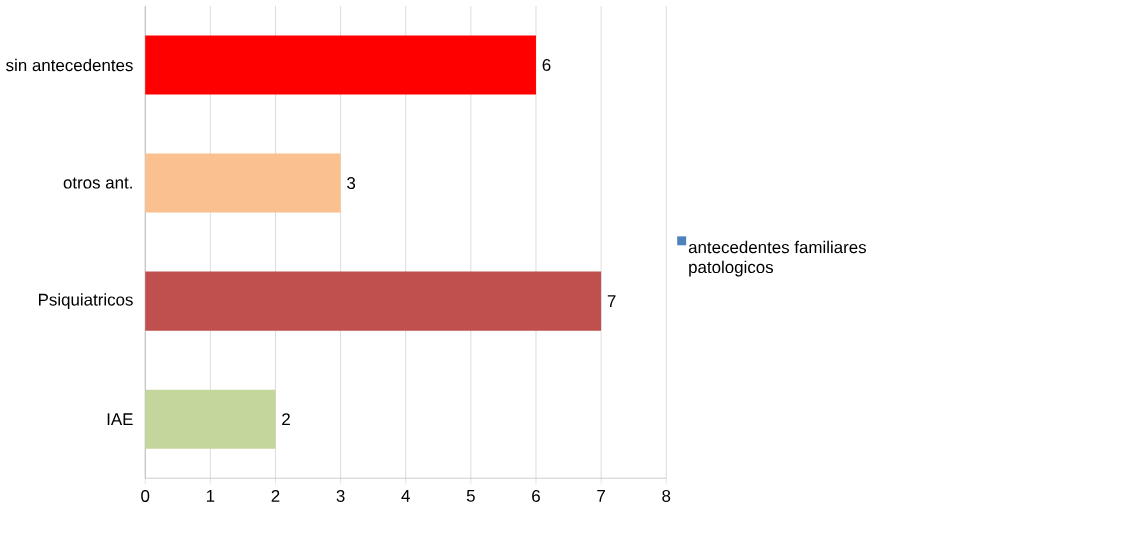  Describe the element at coordinates (86, 301) in the screenshot. I see `y-tick-label: Psiquiatricos` at that location.